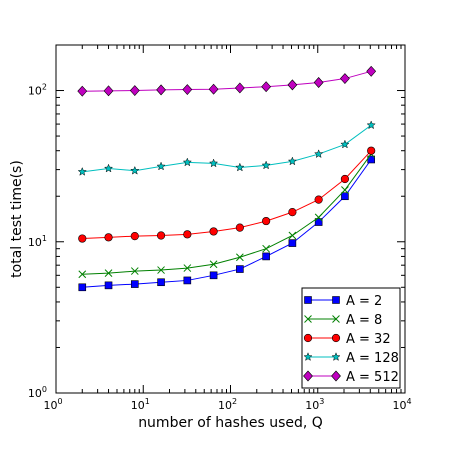 The width and height of the screenshot is (450, 450). Describe the element at coordinates (314, 404) in the screenshot. I see `x-tick-label: 10³` at that location.